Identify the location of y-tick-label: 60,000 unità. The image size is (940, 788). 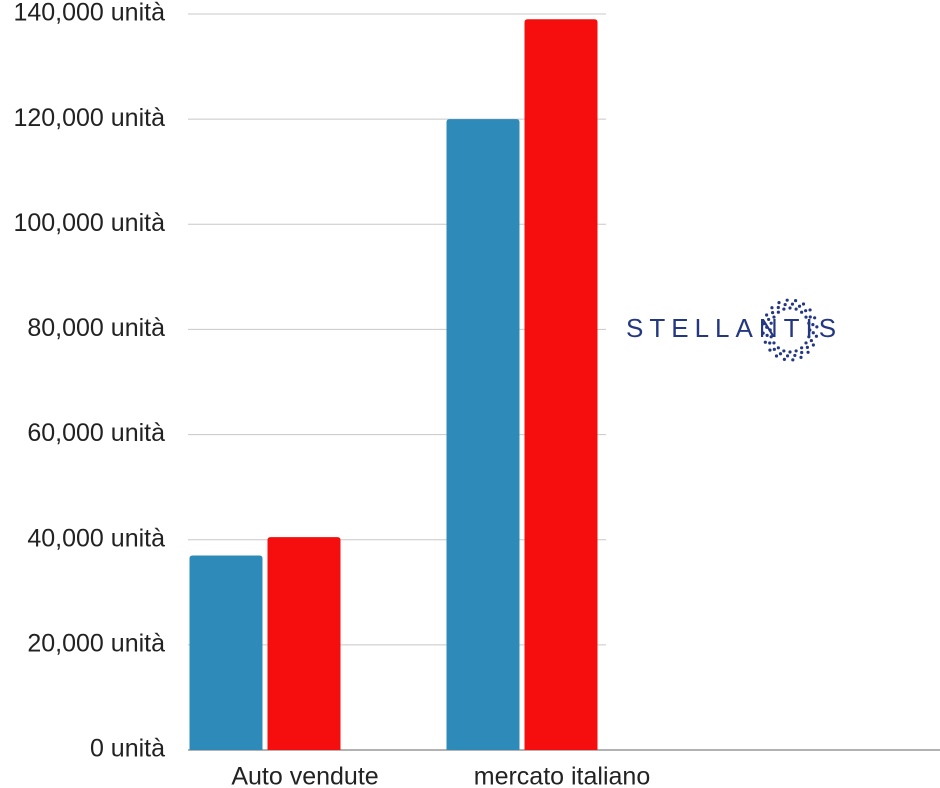
(96, 433).